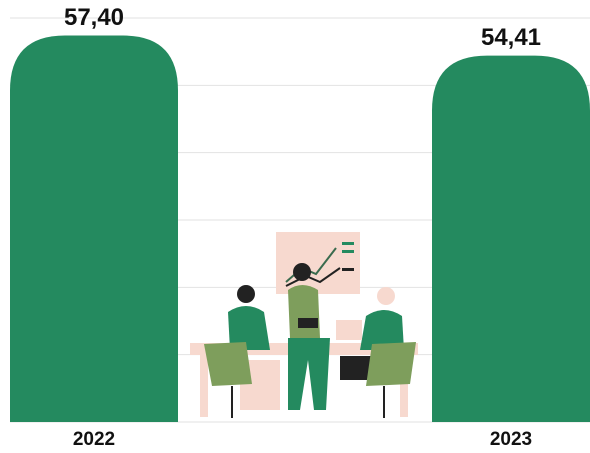  I want to click on value-label: 57,40, so click(94, 17).